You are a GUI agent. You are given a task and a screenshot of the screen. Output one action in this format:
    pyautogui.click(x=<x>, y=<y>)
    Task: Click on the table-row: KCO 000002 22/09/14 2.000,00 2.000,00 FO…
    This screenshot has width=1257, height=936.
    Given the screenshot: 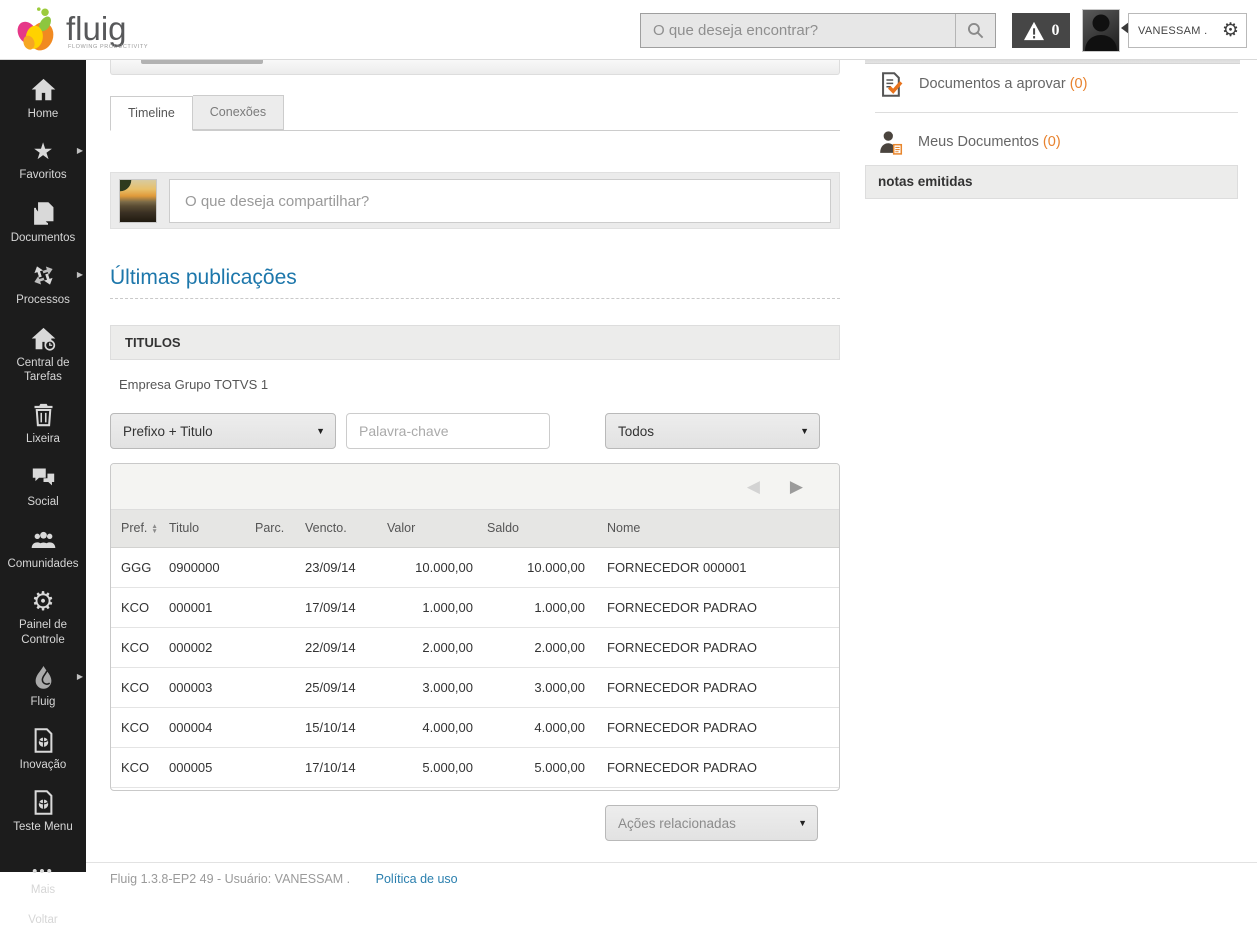 What is the action you would take?
    pyautogui.click(x=475, y=647)
    